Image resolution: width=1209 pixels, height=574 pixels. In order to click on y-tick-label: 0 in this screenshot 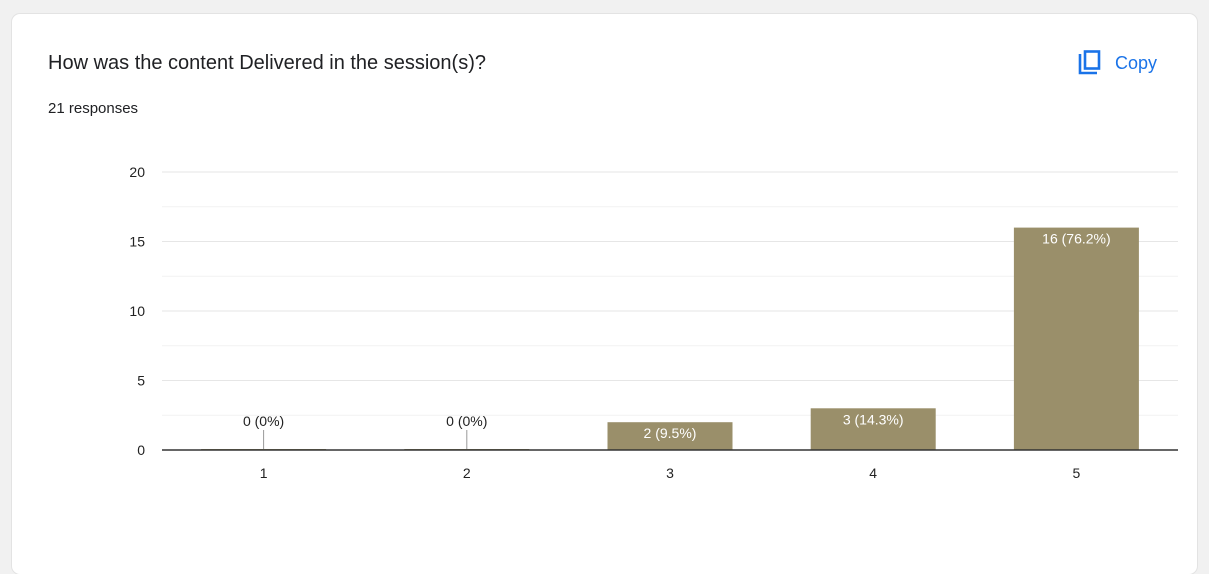, I will do `click(141, 450)`.